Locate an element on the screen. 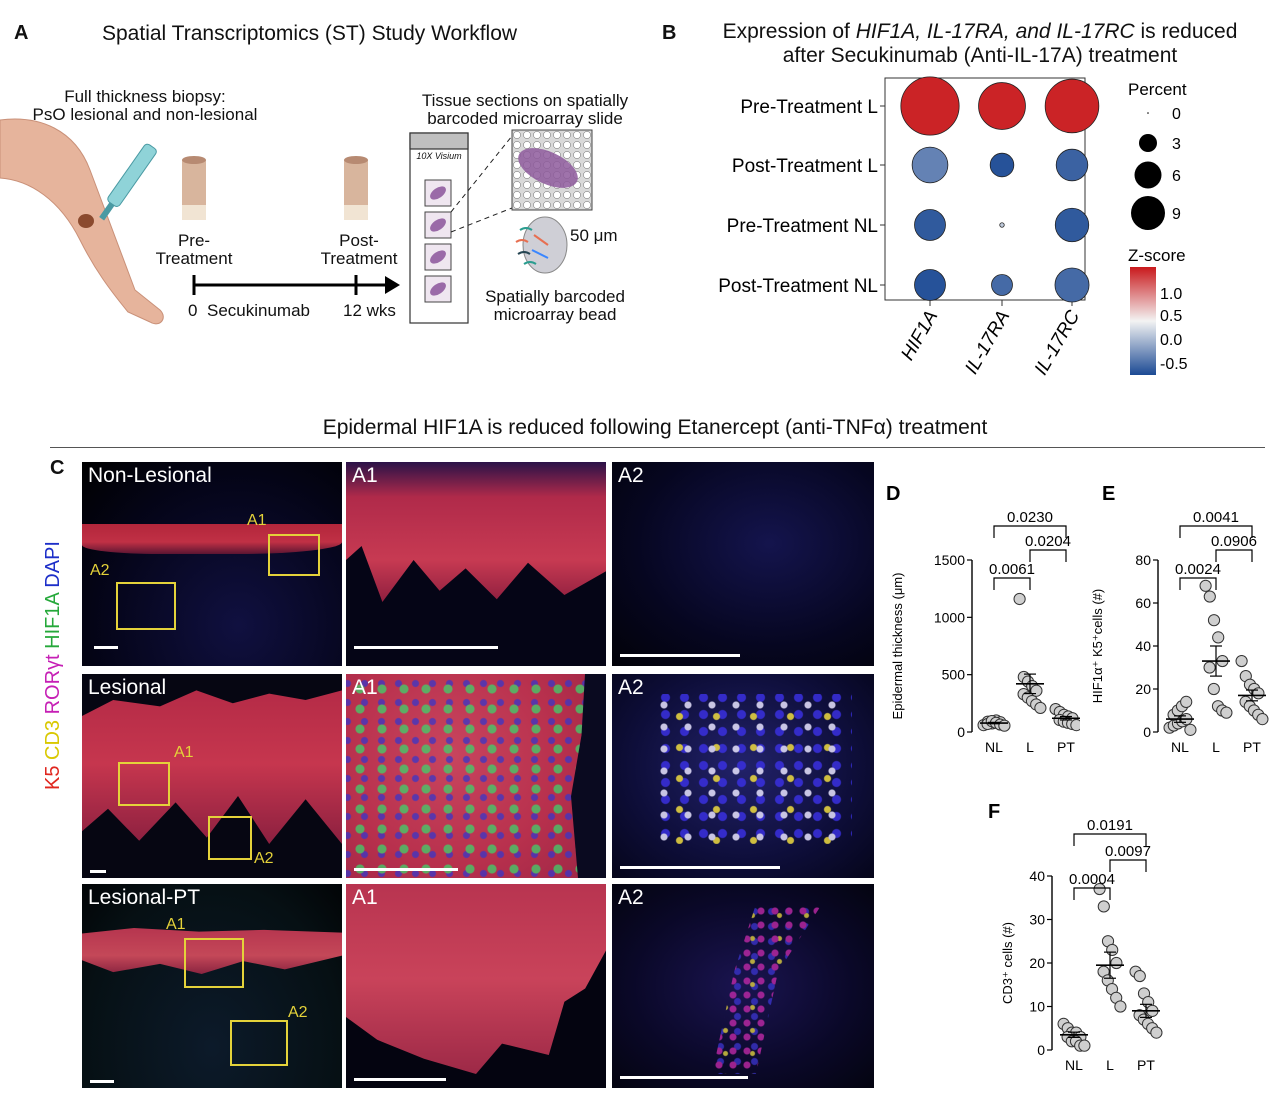 The height and width of the screenshot is (1105, 1280). micrograph-non-lesional-a1: A1 is located at coordinates (476, 564).